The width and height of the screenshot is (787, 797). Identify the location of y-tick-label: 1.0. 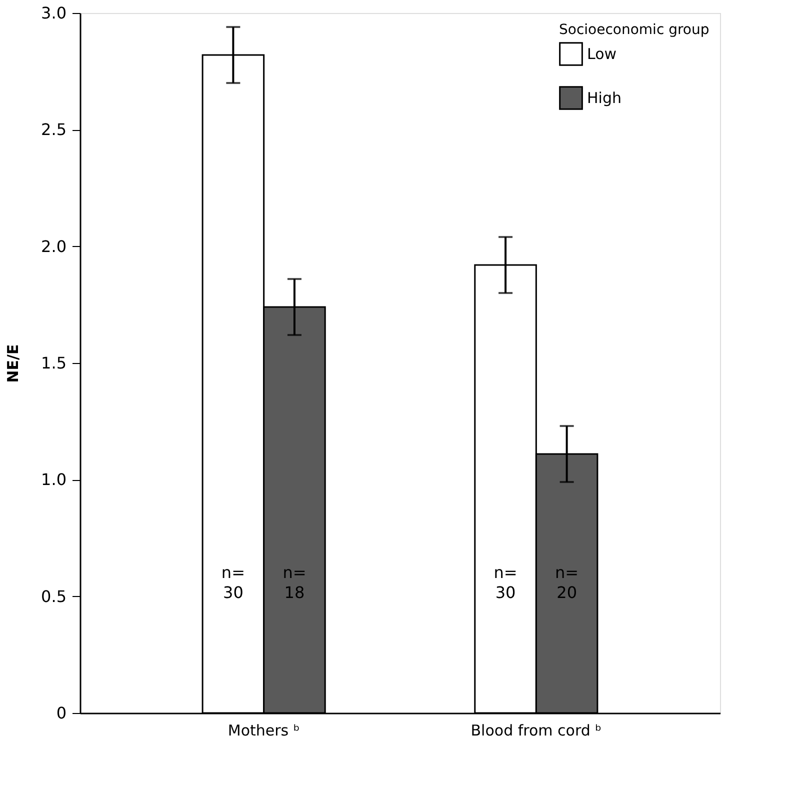
(53, 480).